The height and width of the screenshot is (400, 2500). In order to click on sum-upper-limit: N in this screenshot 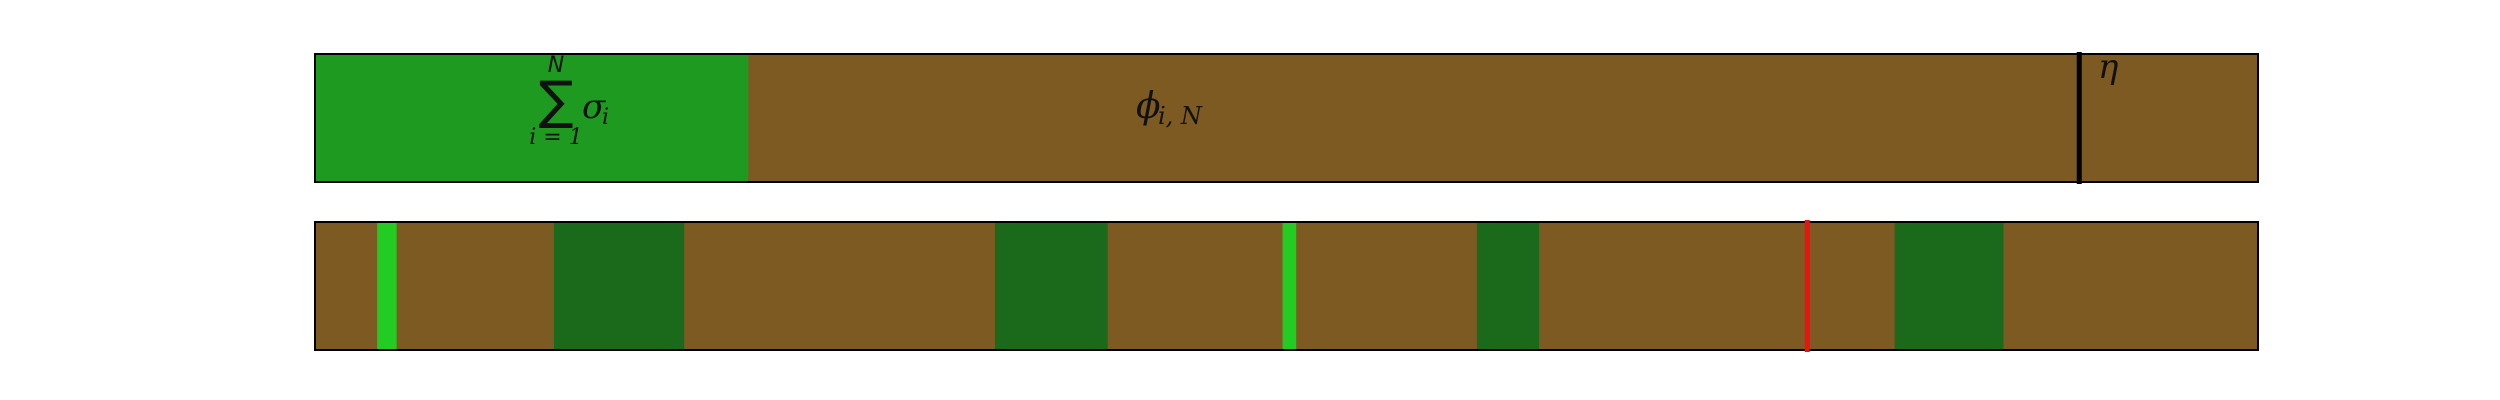, I will do `click(556, 65)`.